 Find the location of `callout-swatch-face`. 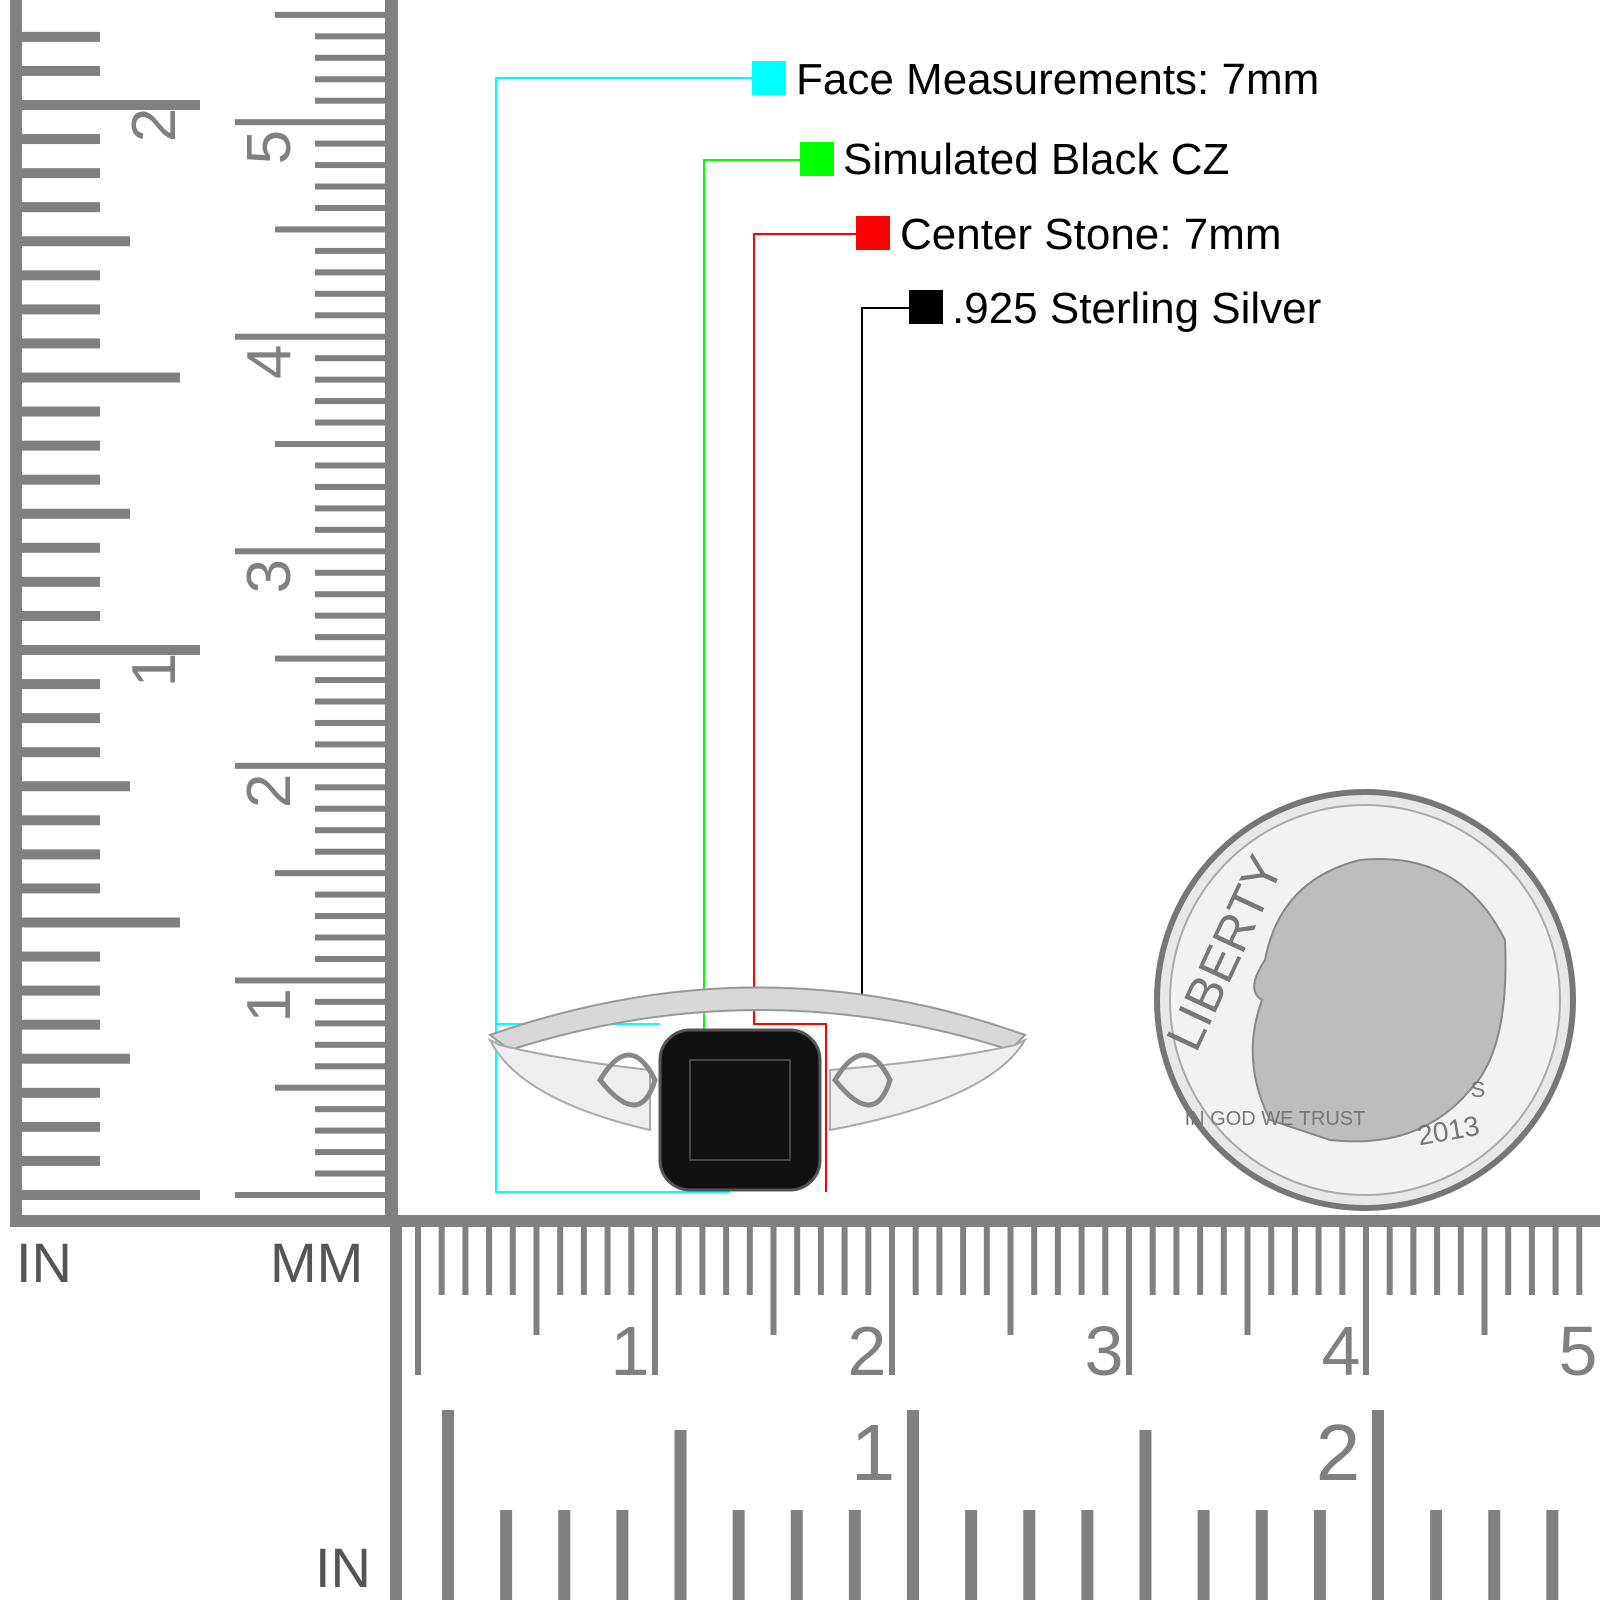

callout-swatch-face is located at coordinates (769, 78).